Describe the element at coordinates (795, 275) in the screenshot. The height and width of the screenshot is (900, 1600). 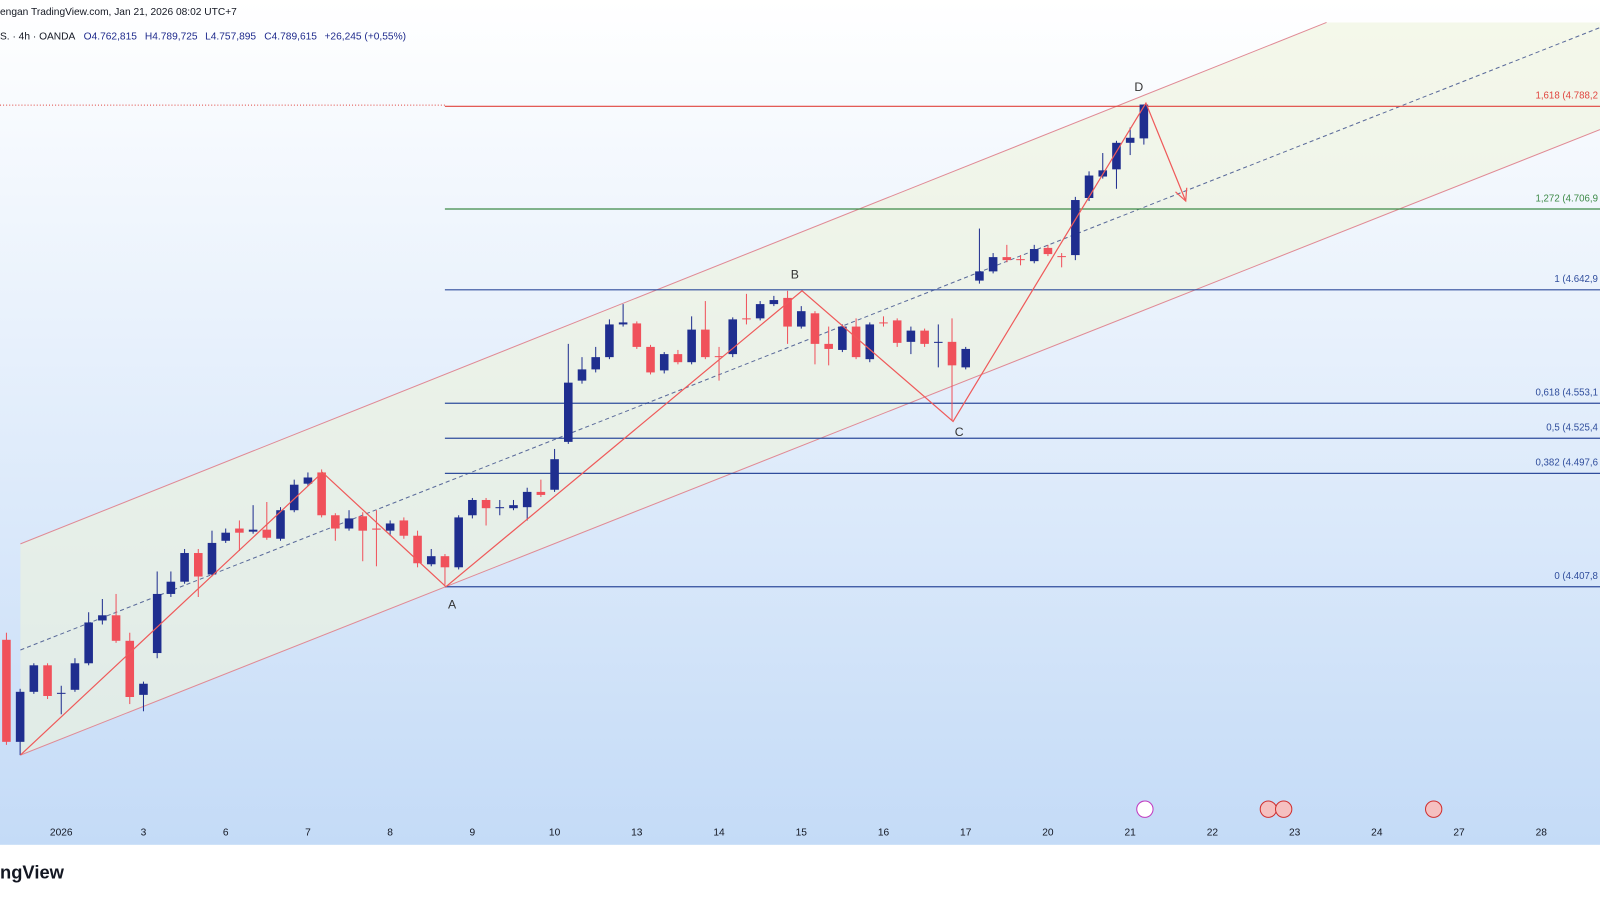
I see `point-label: B` at that location.